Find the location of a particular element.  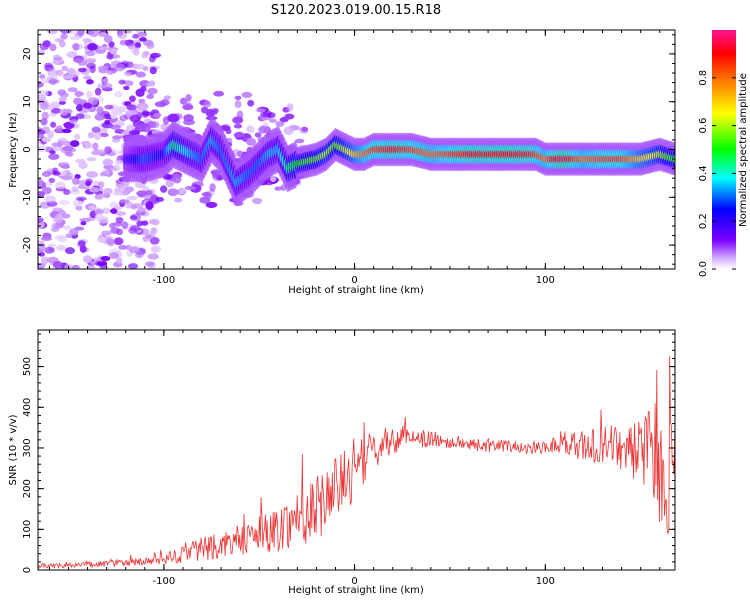

colorbar-gradient is located at coordinates (724, 149).